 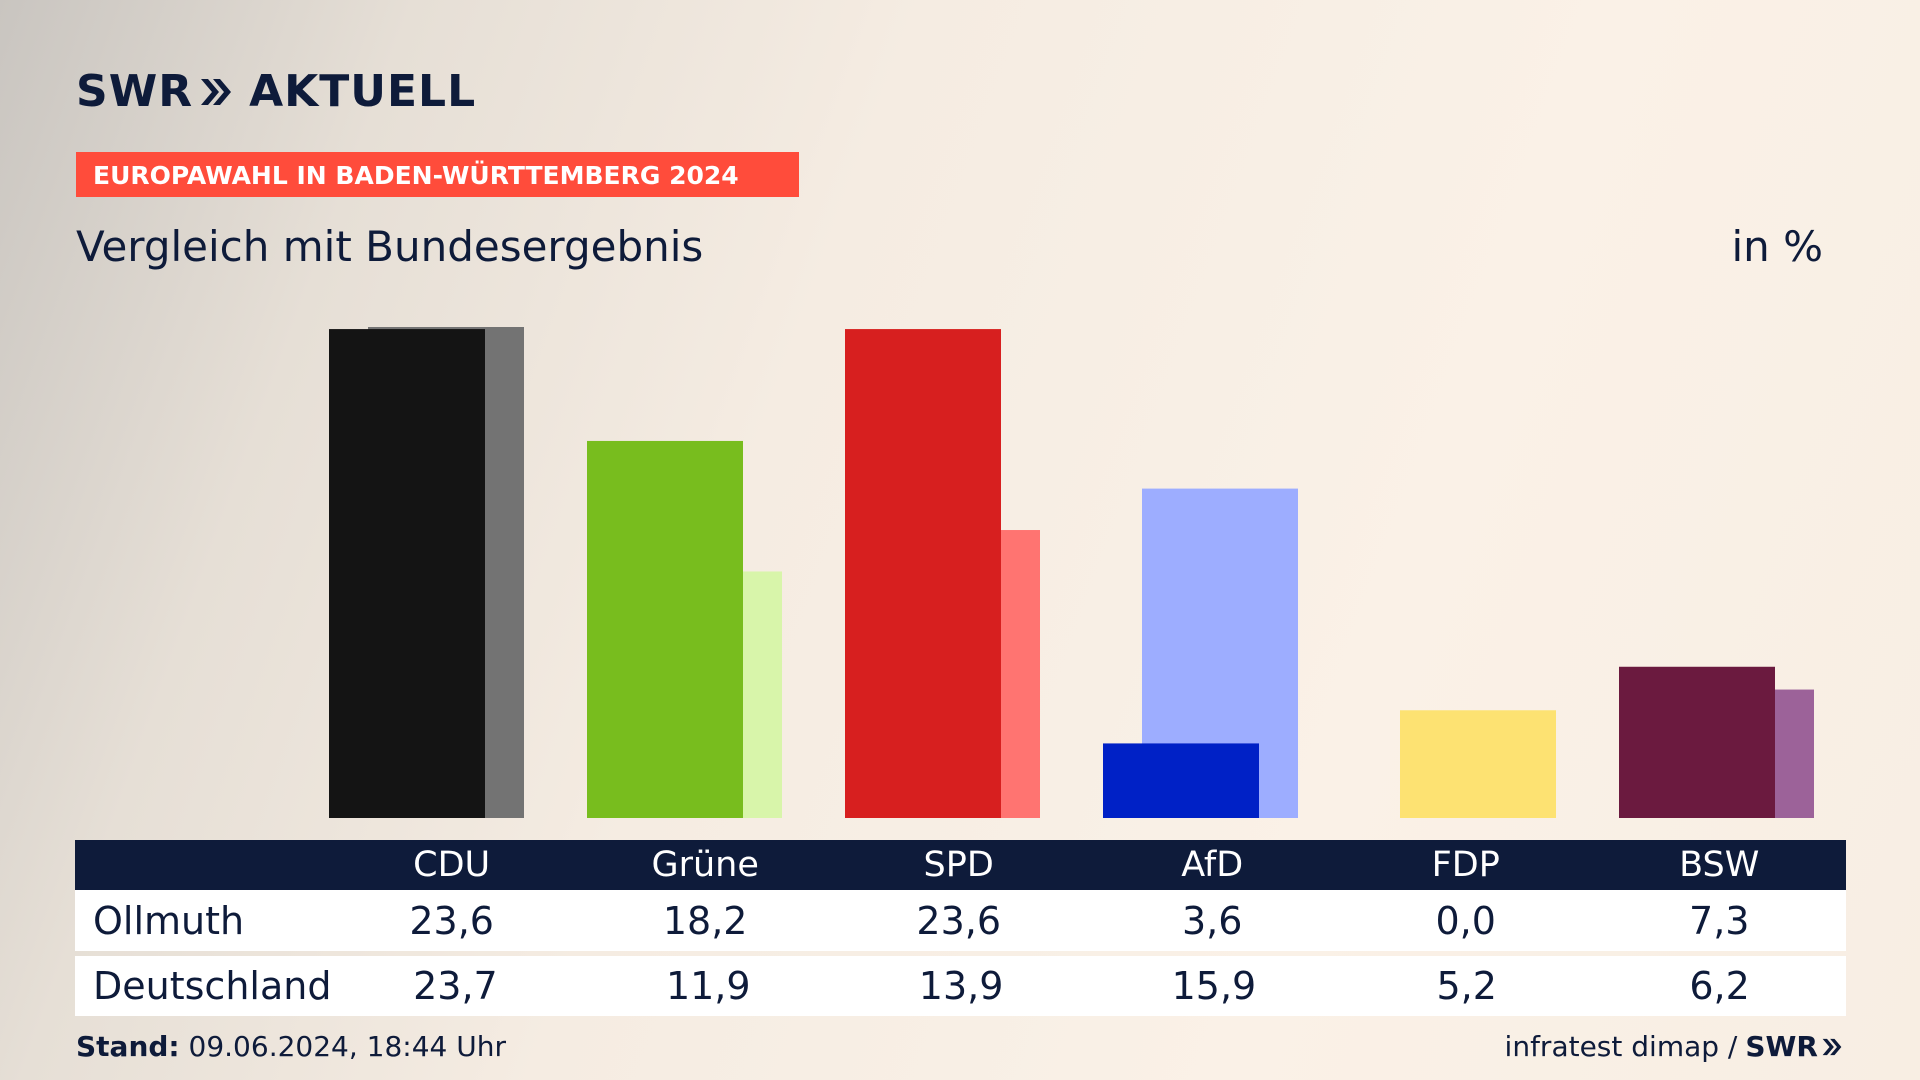 I want to click on bar-deutschland-grüne, so click(x=704, y=694).